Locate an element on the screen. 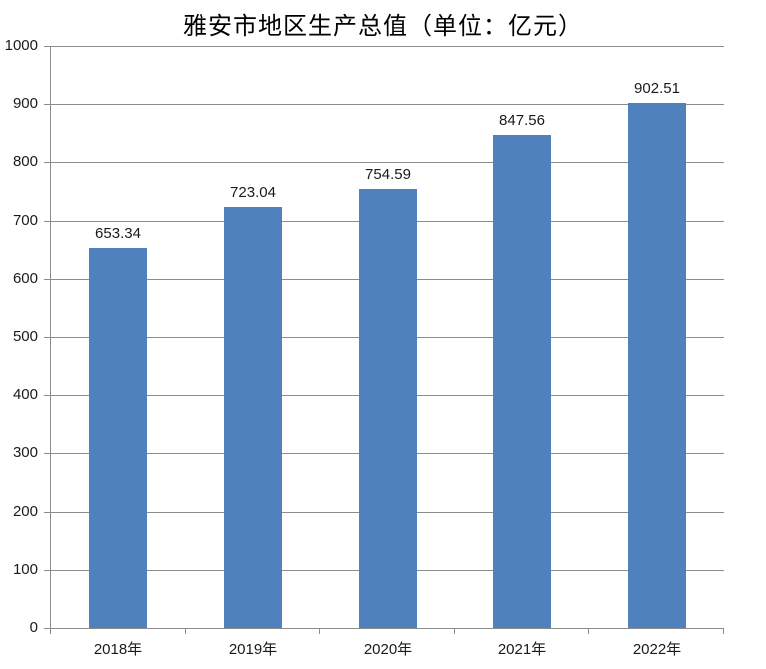  y-axis-label: 300 is located at coordinates (25, 452).